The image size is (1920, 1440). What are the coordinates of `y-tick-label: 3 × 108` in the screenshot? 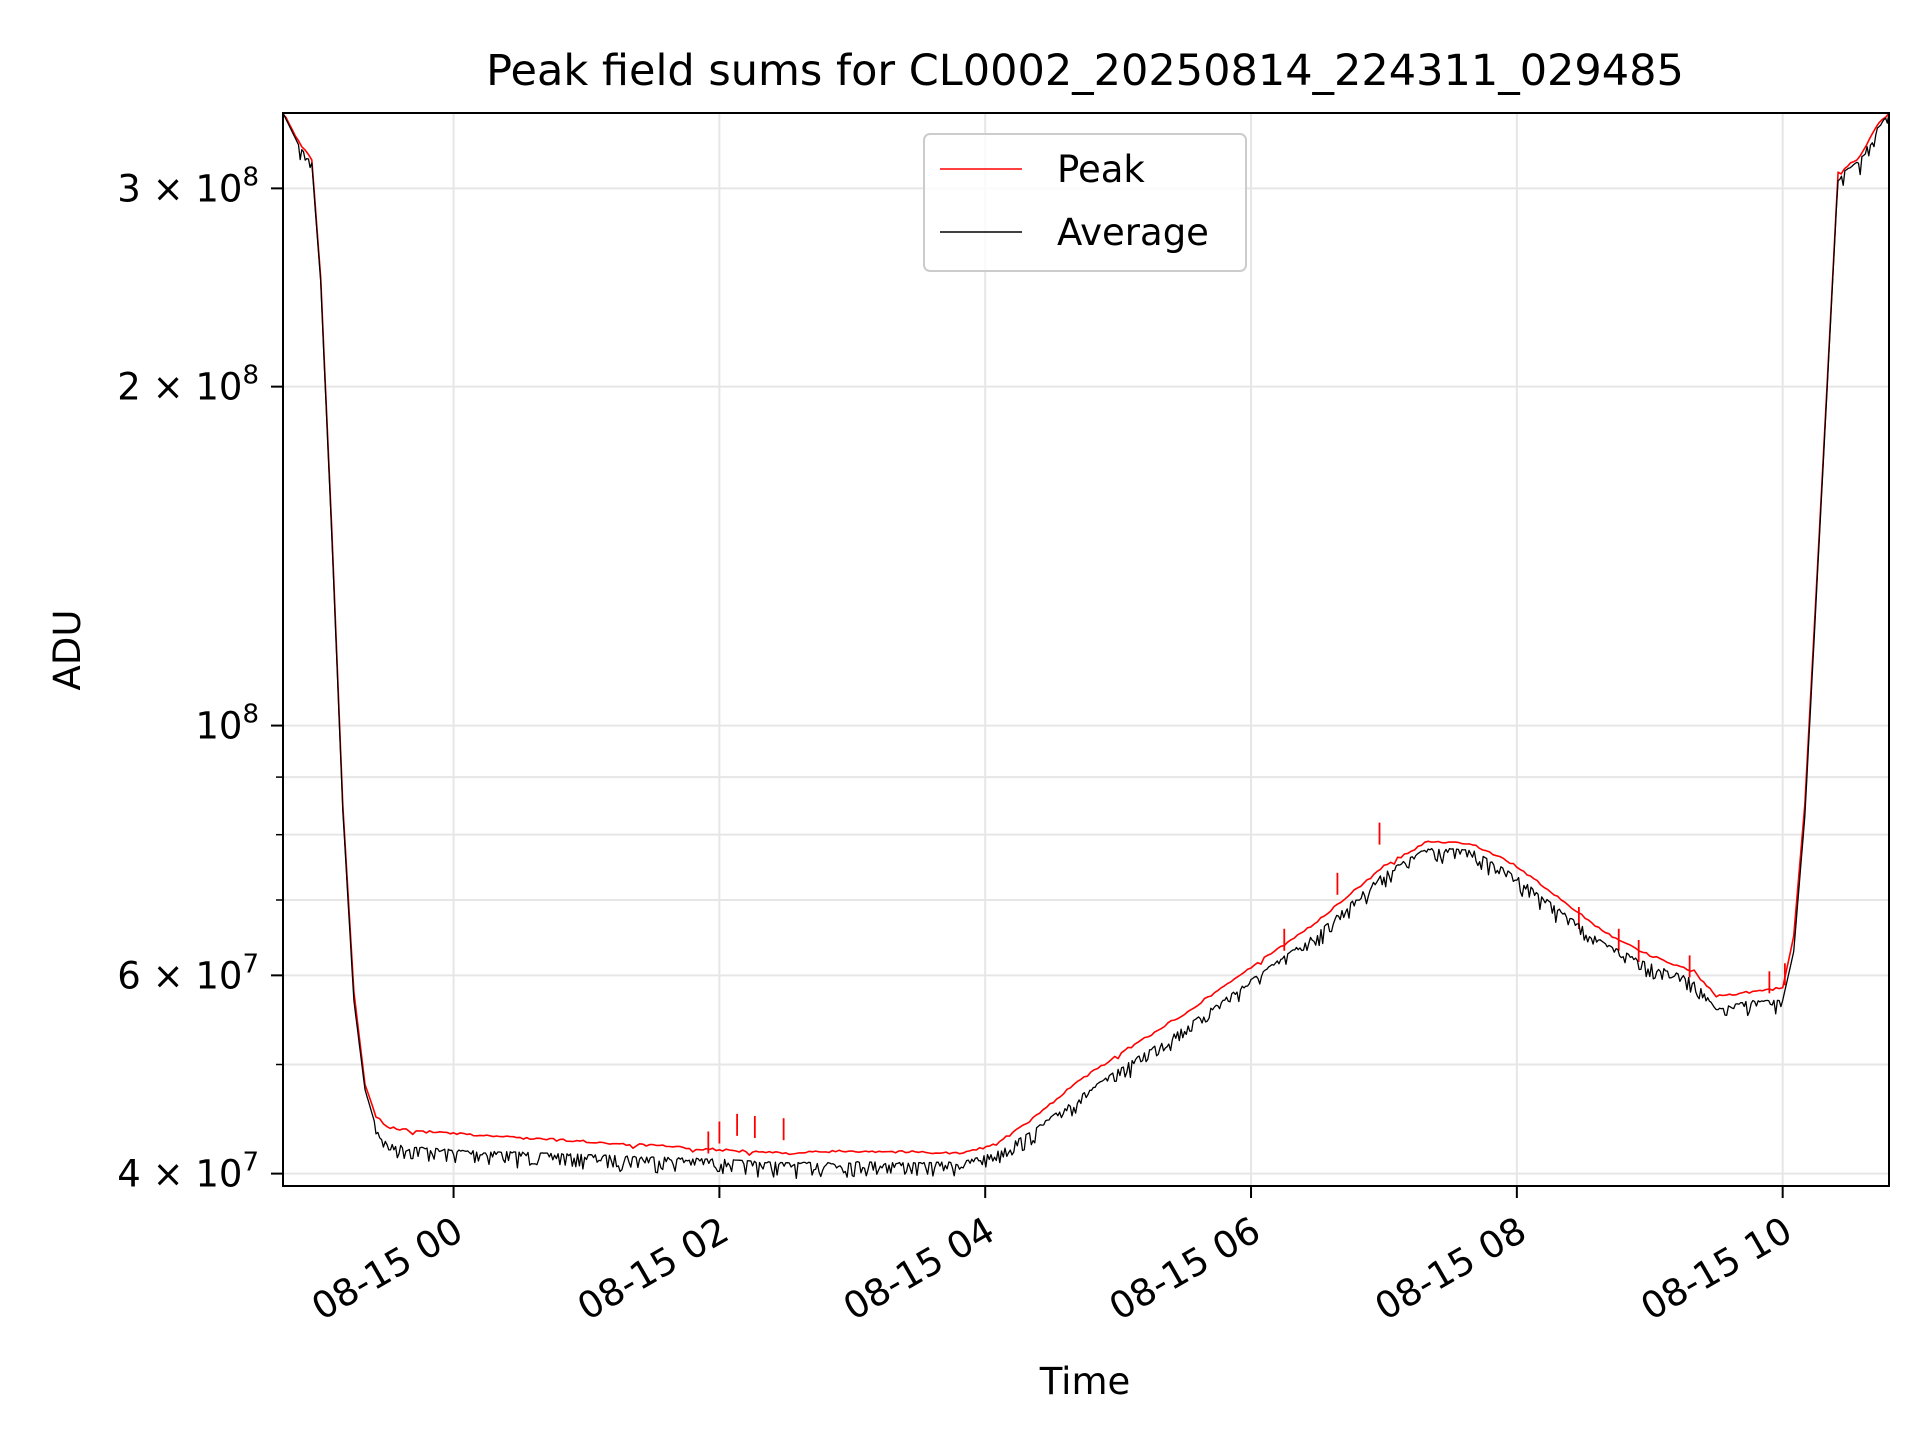 It's located at (188, 186).